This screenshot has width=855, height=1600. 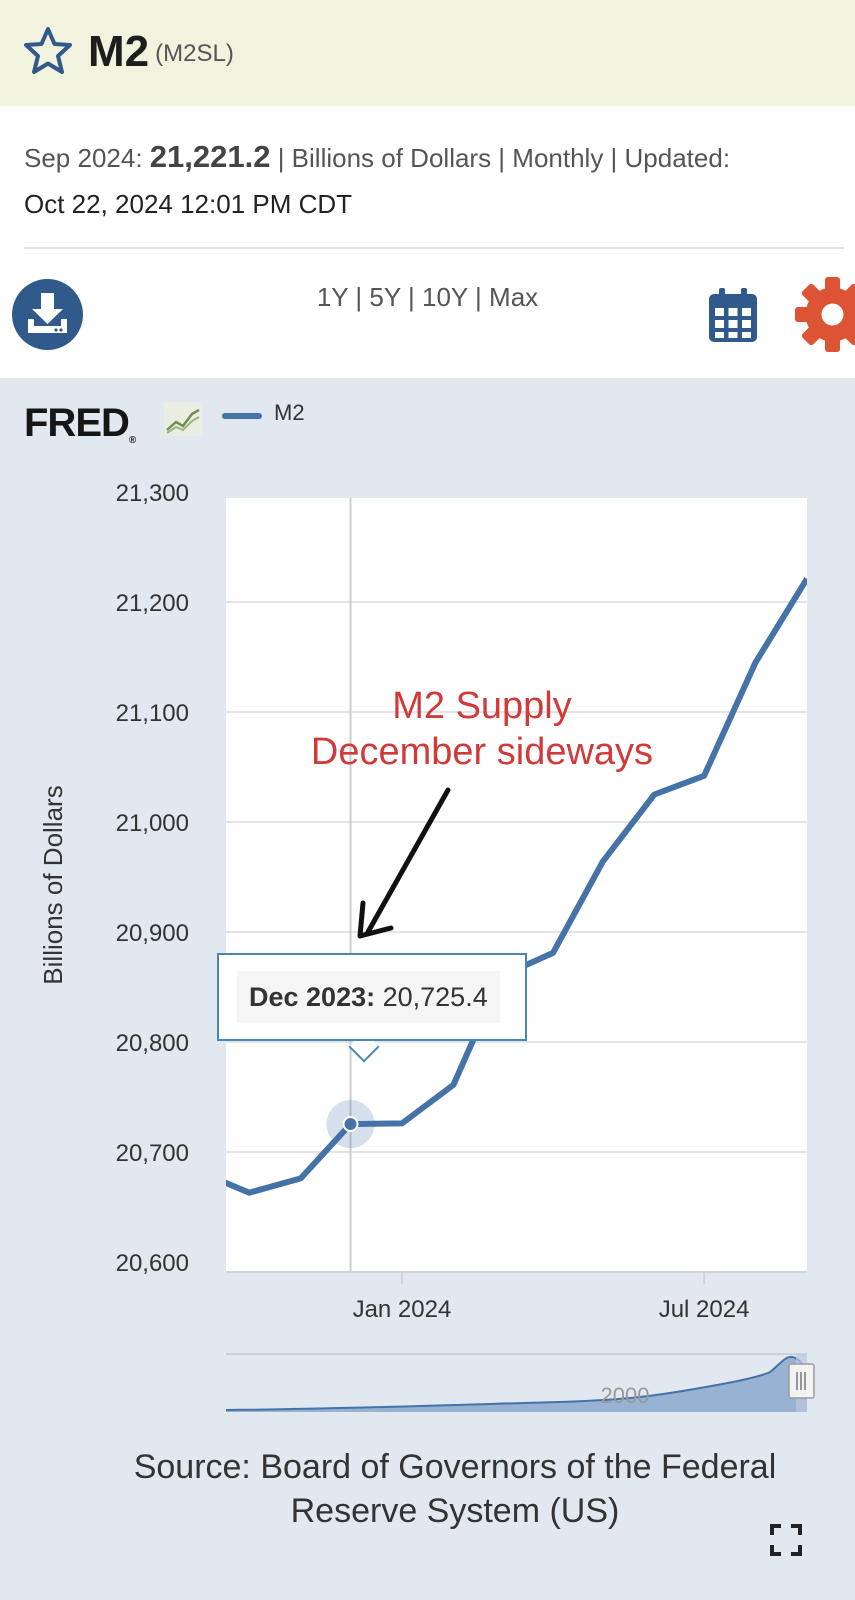 I want to click on x-tick-label: Jan 2024, so click(x=402, y=1309).